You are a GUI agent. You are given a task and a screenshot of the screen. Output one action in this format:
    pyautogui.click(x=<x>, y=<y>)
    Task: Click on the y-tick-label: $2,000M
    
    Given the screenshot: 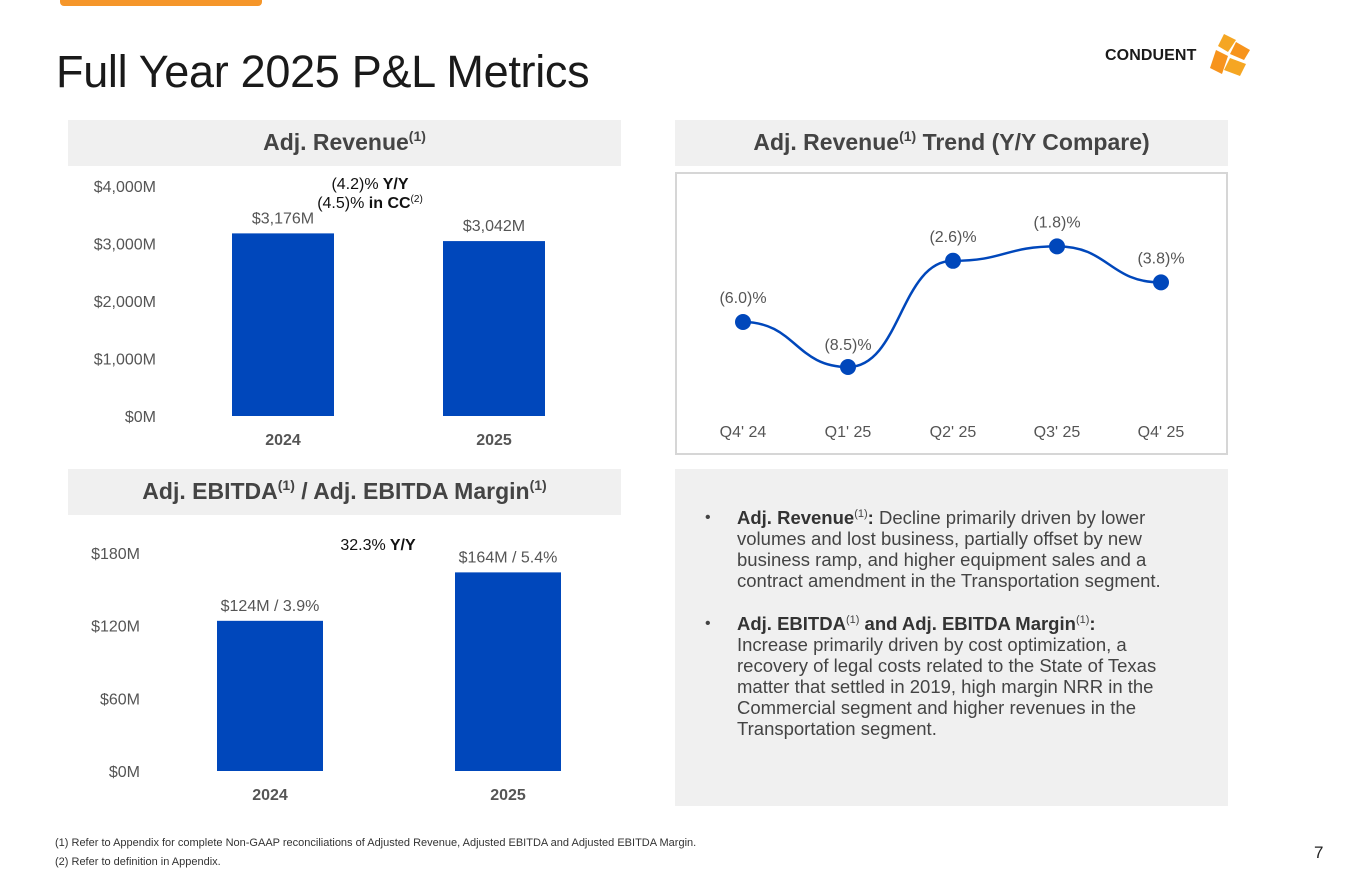 What is the action you would take?
    pyautogui.click(x=125, y=302)
    